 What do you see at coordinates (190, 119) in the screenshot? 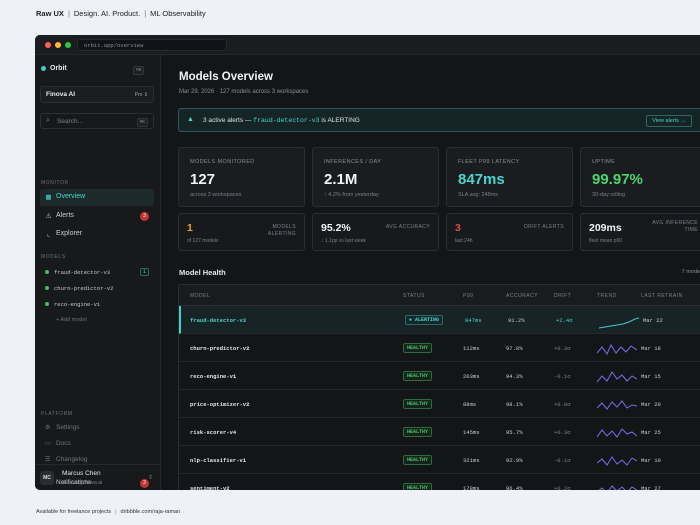
I see `warning-icon: ▲` at bounding box center [190, 119].